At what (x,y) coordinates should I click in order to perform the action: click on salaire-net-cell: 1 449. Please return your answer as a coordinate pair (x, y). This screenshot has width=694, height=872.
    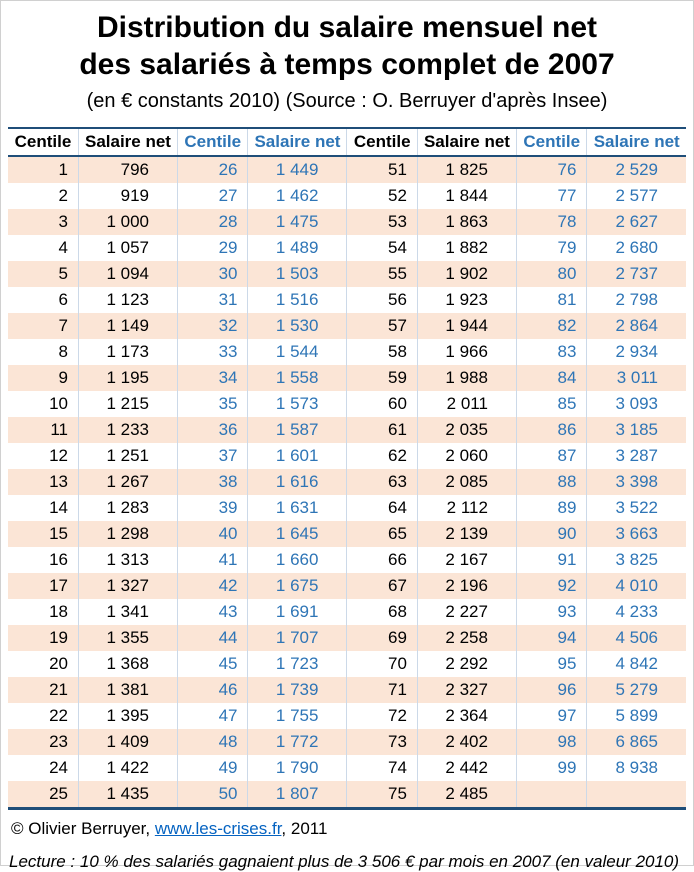
    Looking at the image, I should click on (297, 169).